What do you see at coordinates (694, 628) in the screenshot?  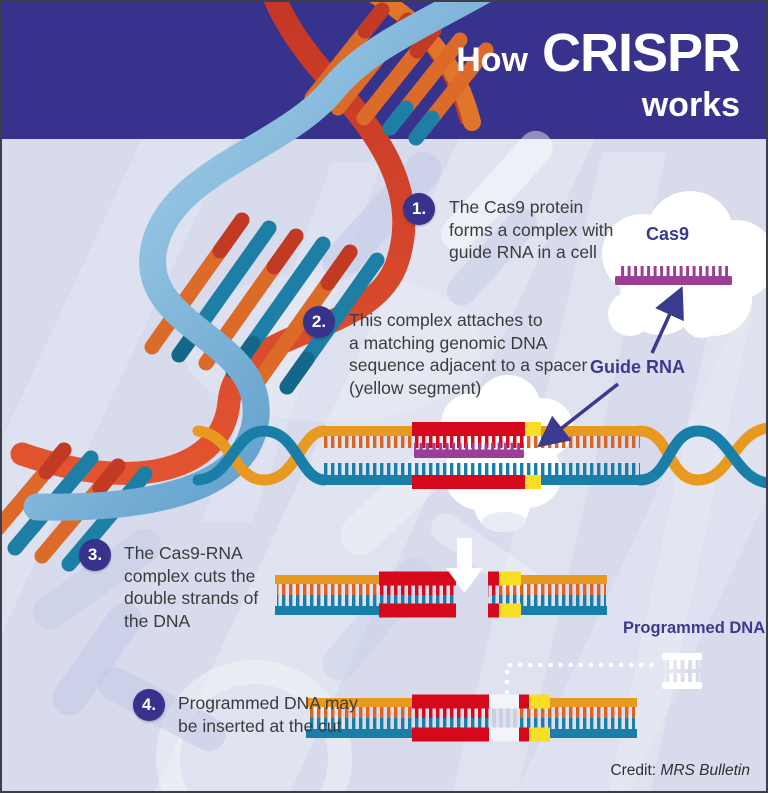 I see `programmed-dna-label: Programmed DNA` at bounding box center [694, 628].